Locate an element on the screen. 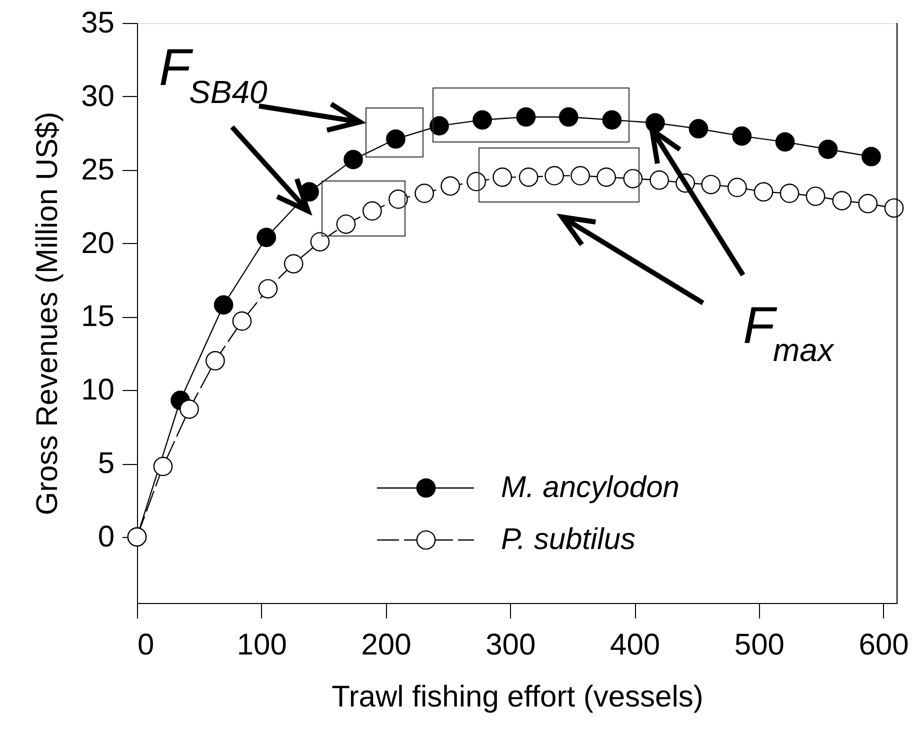  x-tick-label: 600 is located at coordinates (883, 645).